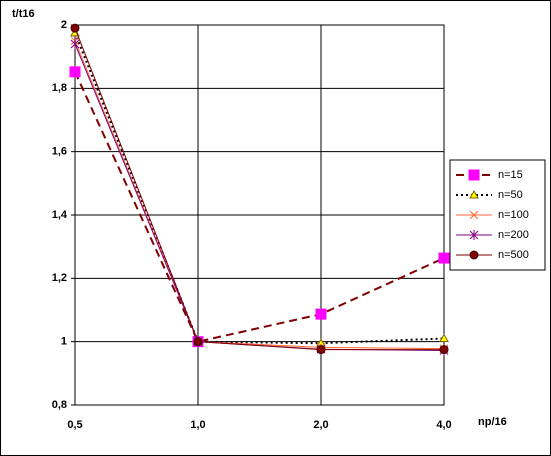  What do you see at coordinates (197, 425) in the screenshot?
I see `x-tick-label: 1,0` at bounding box center [197, 425].